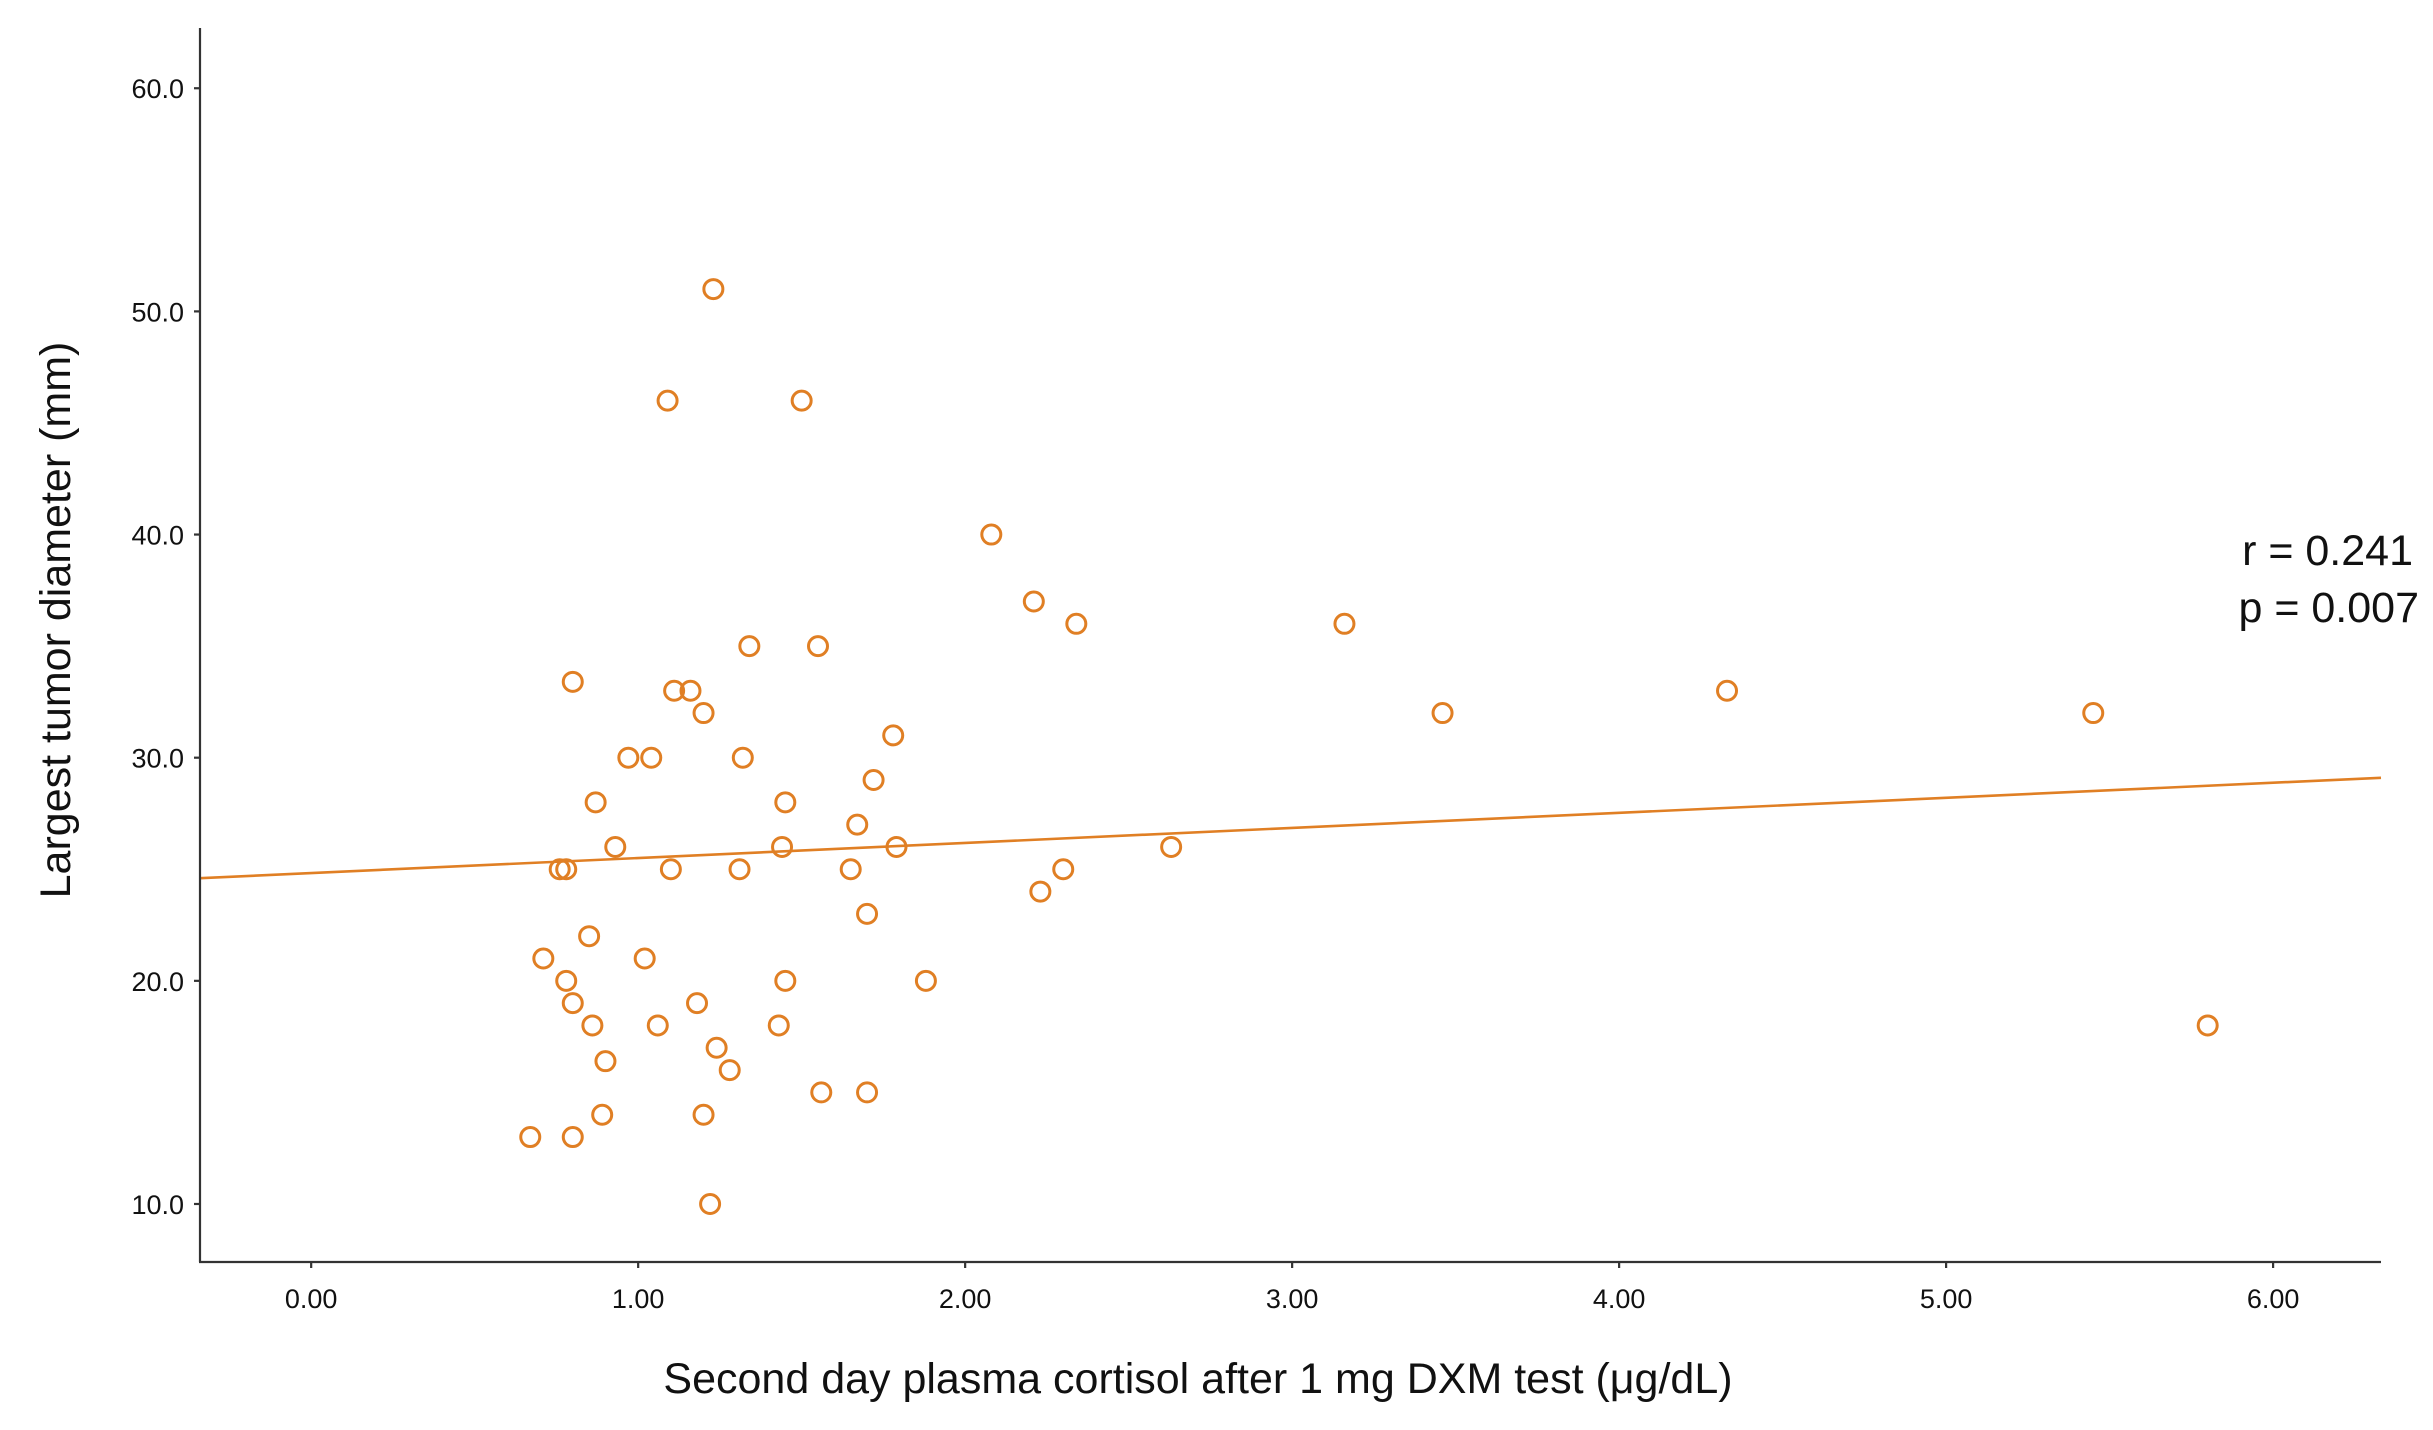  I want to click on y-tick-label: 40.0, so click(157, 536).